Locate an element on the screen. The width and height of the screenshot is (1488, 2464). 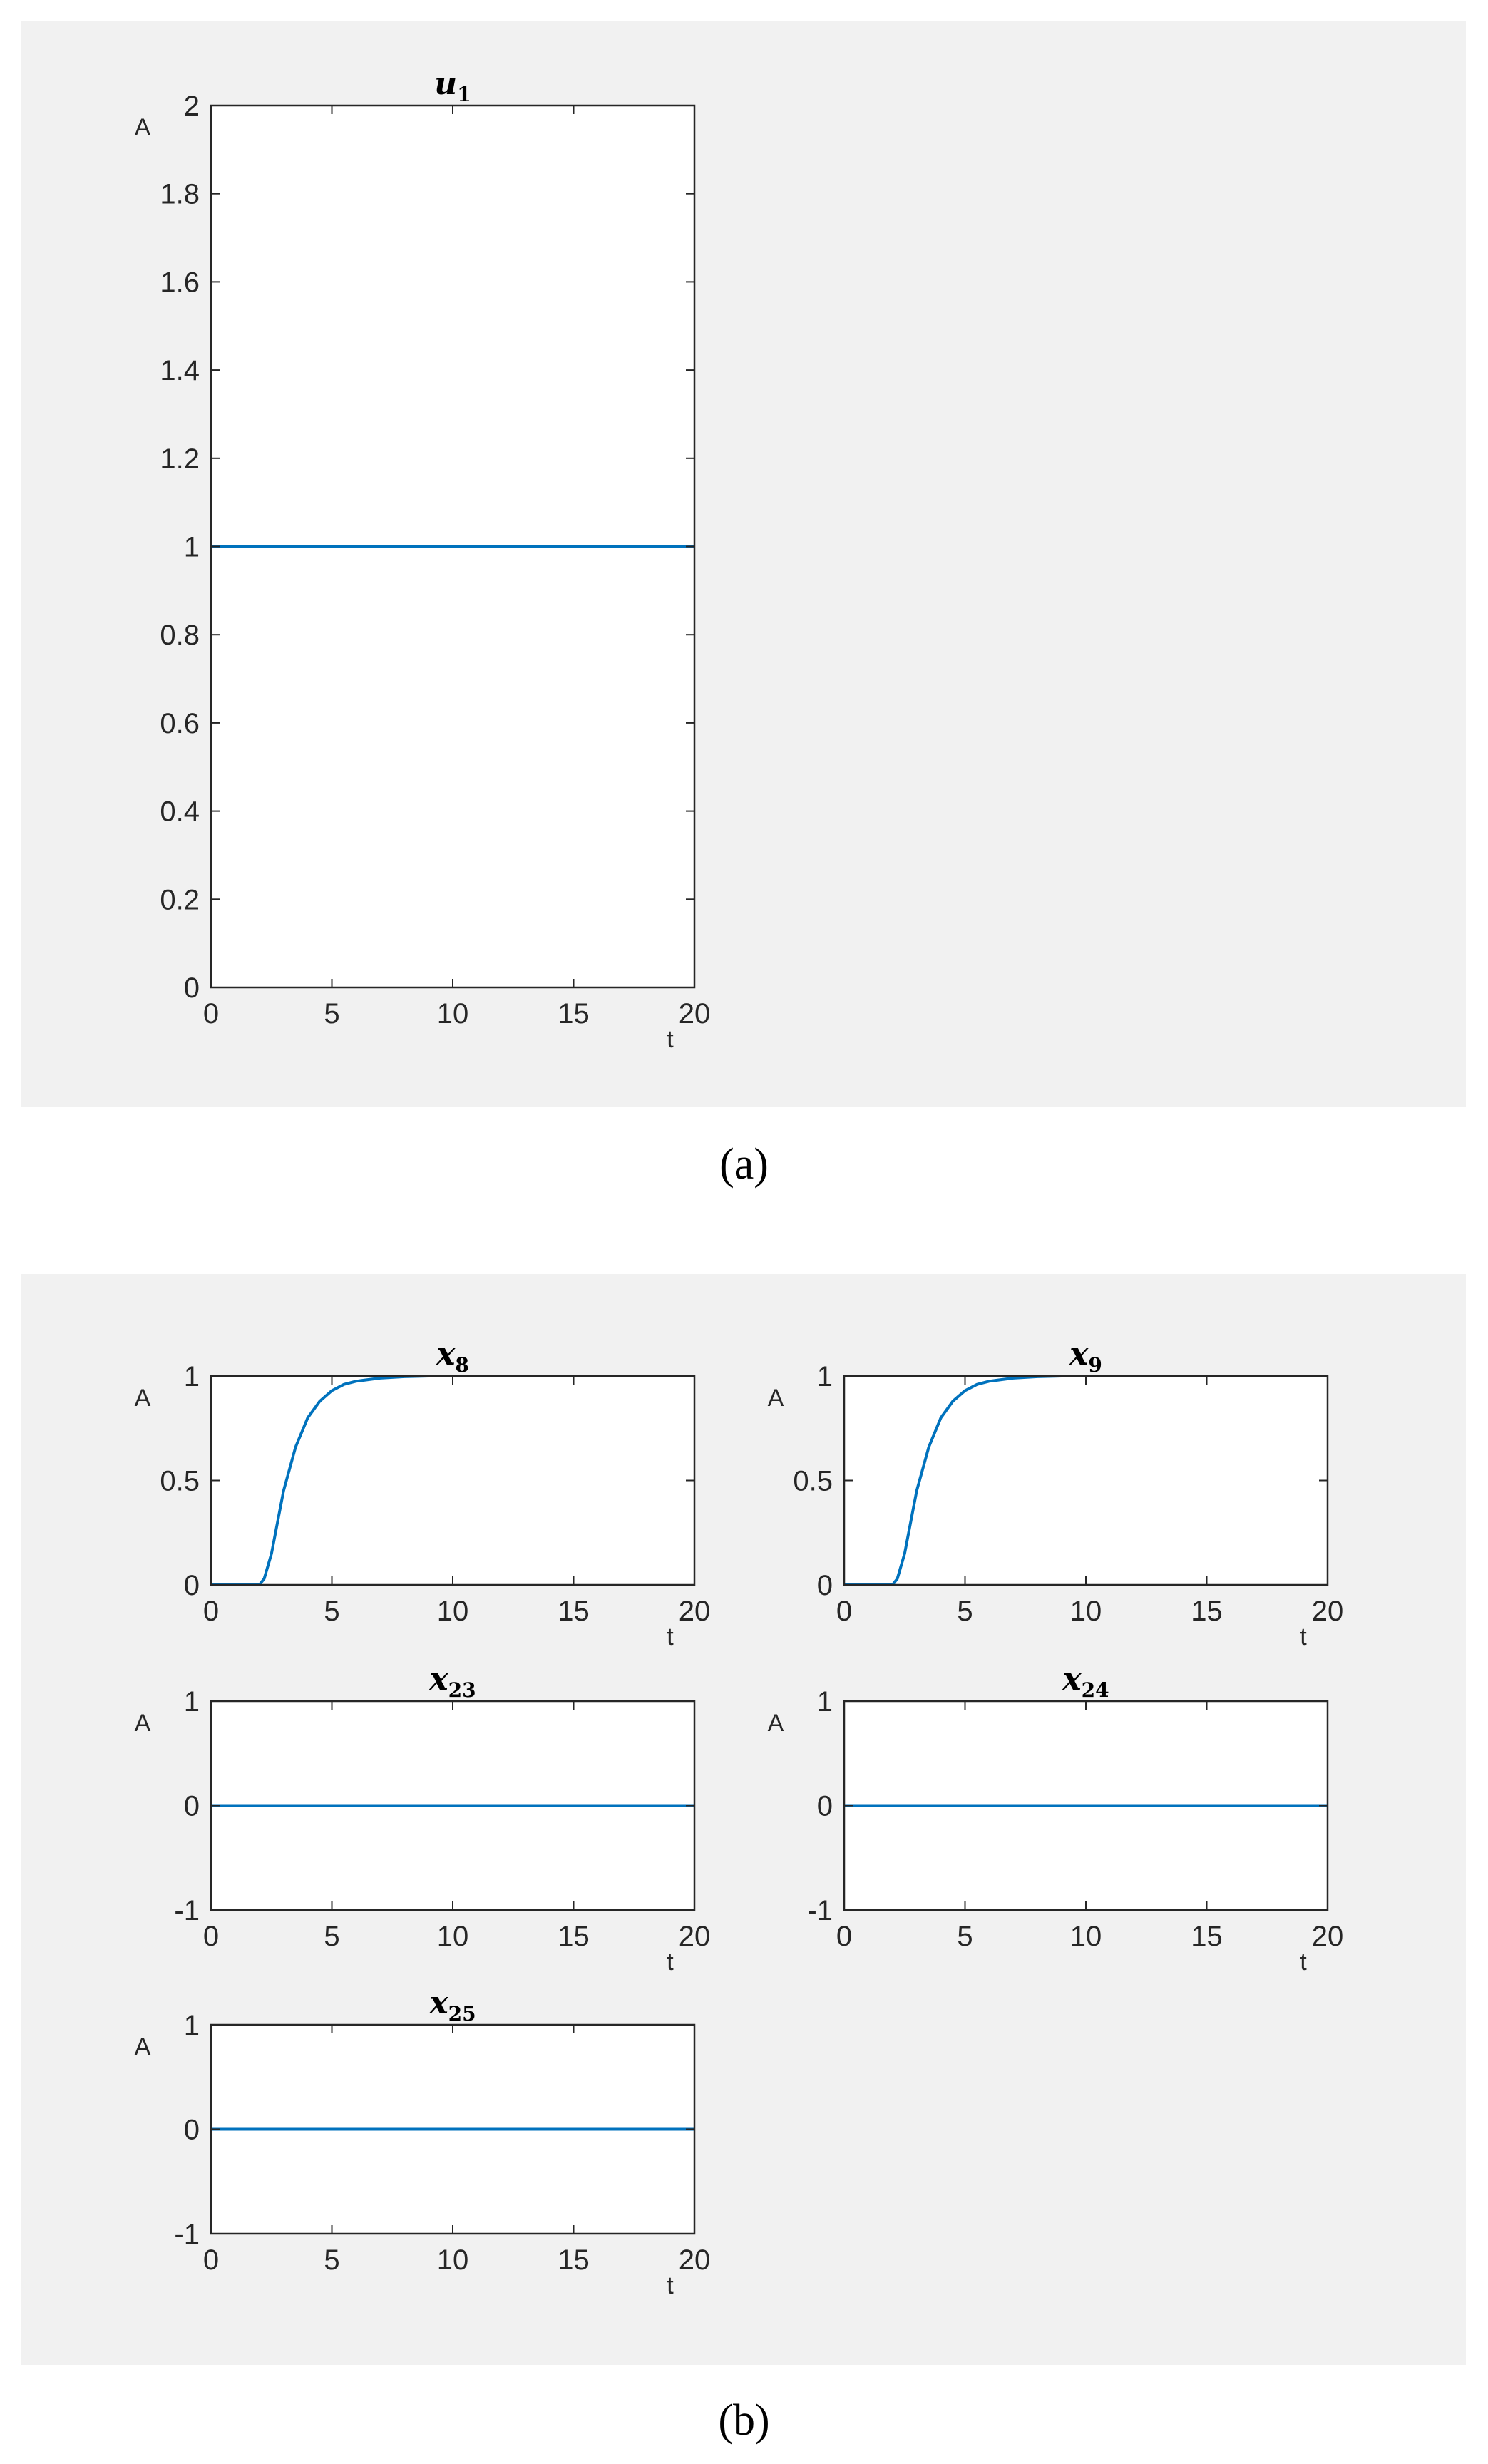
plot-title: x25 is located at coordinates (453, 2005).